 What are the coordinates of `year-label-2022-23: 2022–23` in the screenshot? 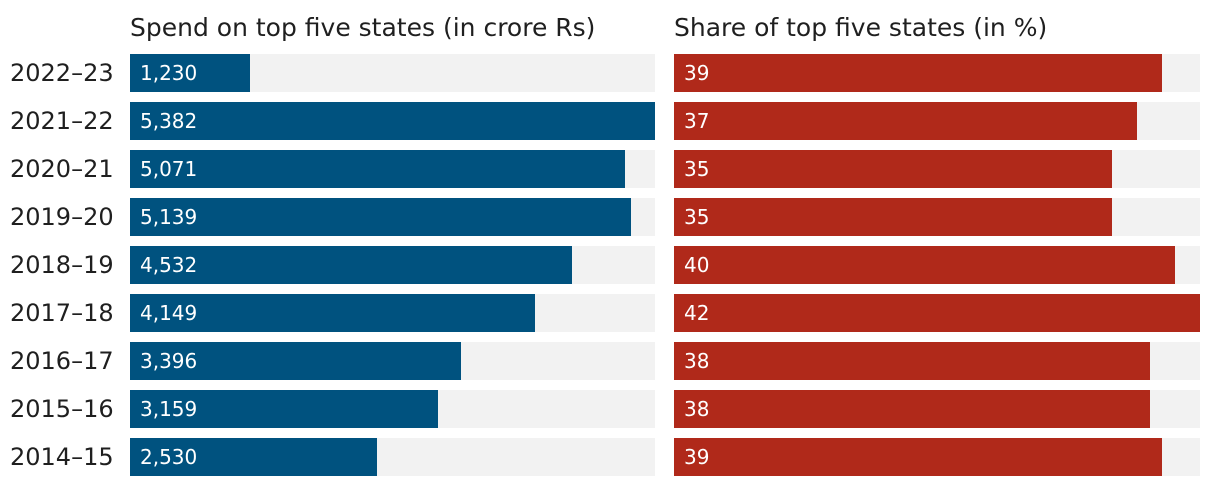 It's located at (62, 73).